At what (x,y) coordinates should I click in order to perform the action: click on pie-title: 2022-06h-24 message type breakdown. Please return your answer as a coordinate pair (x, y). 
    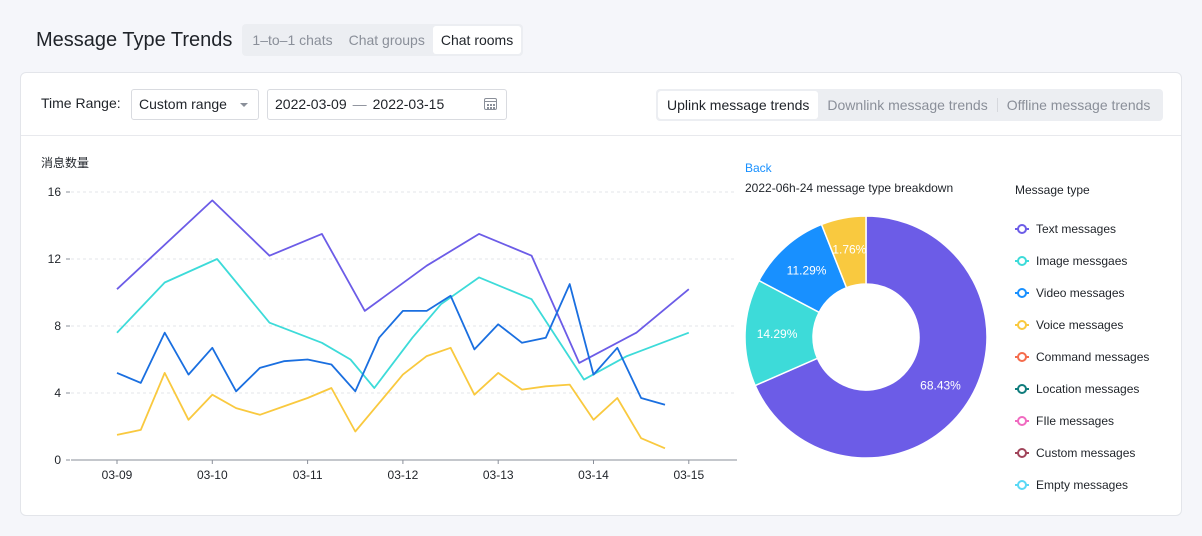
    Looking at the image, I should click on (849, 188).